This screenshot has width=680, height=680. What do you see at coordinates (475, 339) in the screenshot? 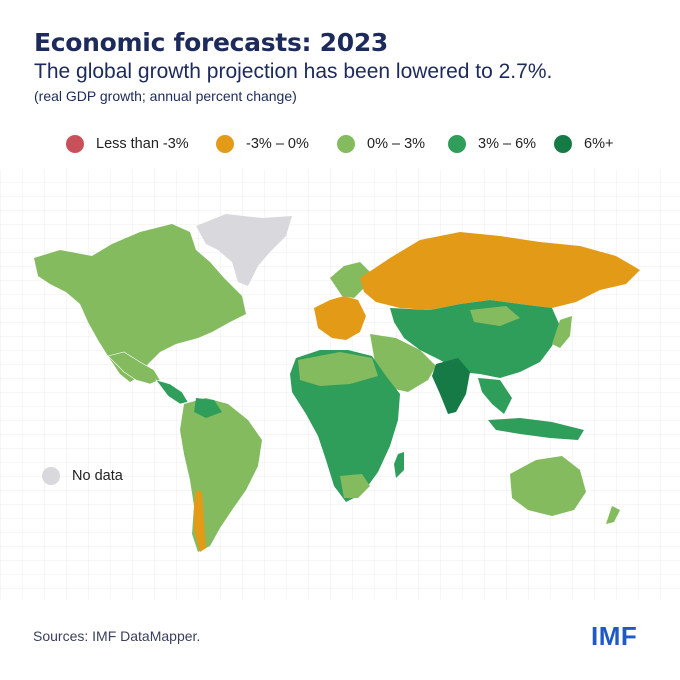
I see `asia-region` at bounding box center [475, 339].